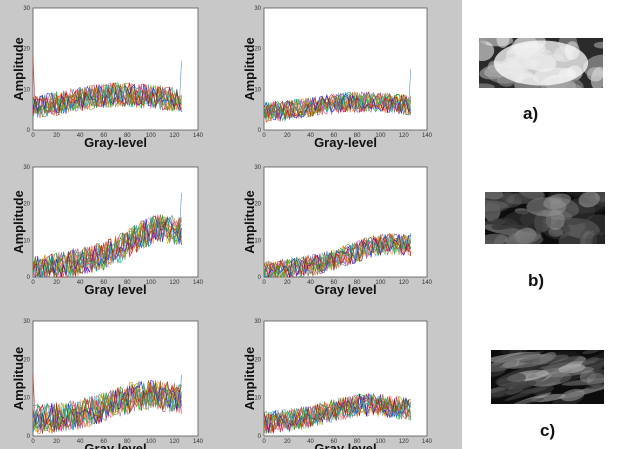 The height and width of the screenshot is (449, 618). What do you see at coordinates (547, 377) in the screenshot?
I see `sample-image-c` at bounding box center [547, 377].